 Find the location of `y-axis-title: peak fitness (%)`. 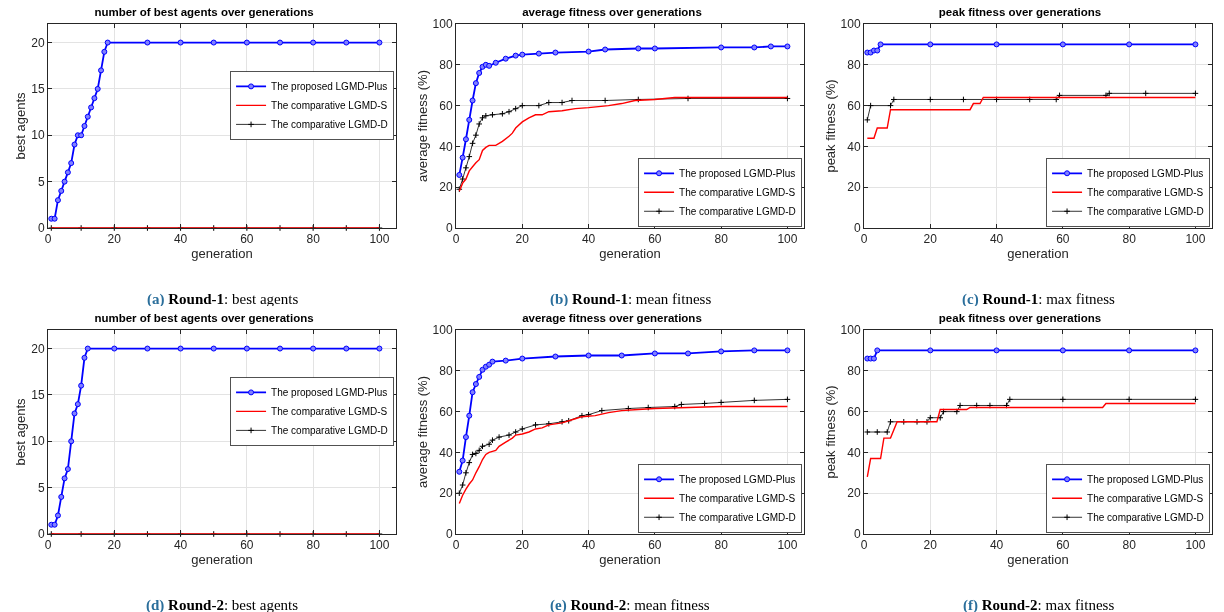

y-axis-title: peak fitness (%) is located at coordinates (830, 432).